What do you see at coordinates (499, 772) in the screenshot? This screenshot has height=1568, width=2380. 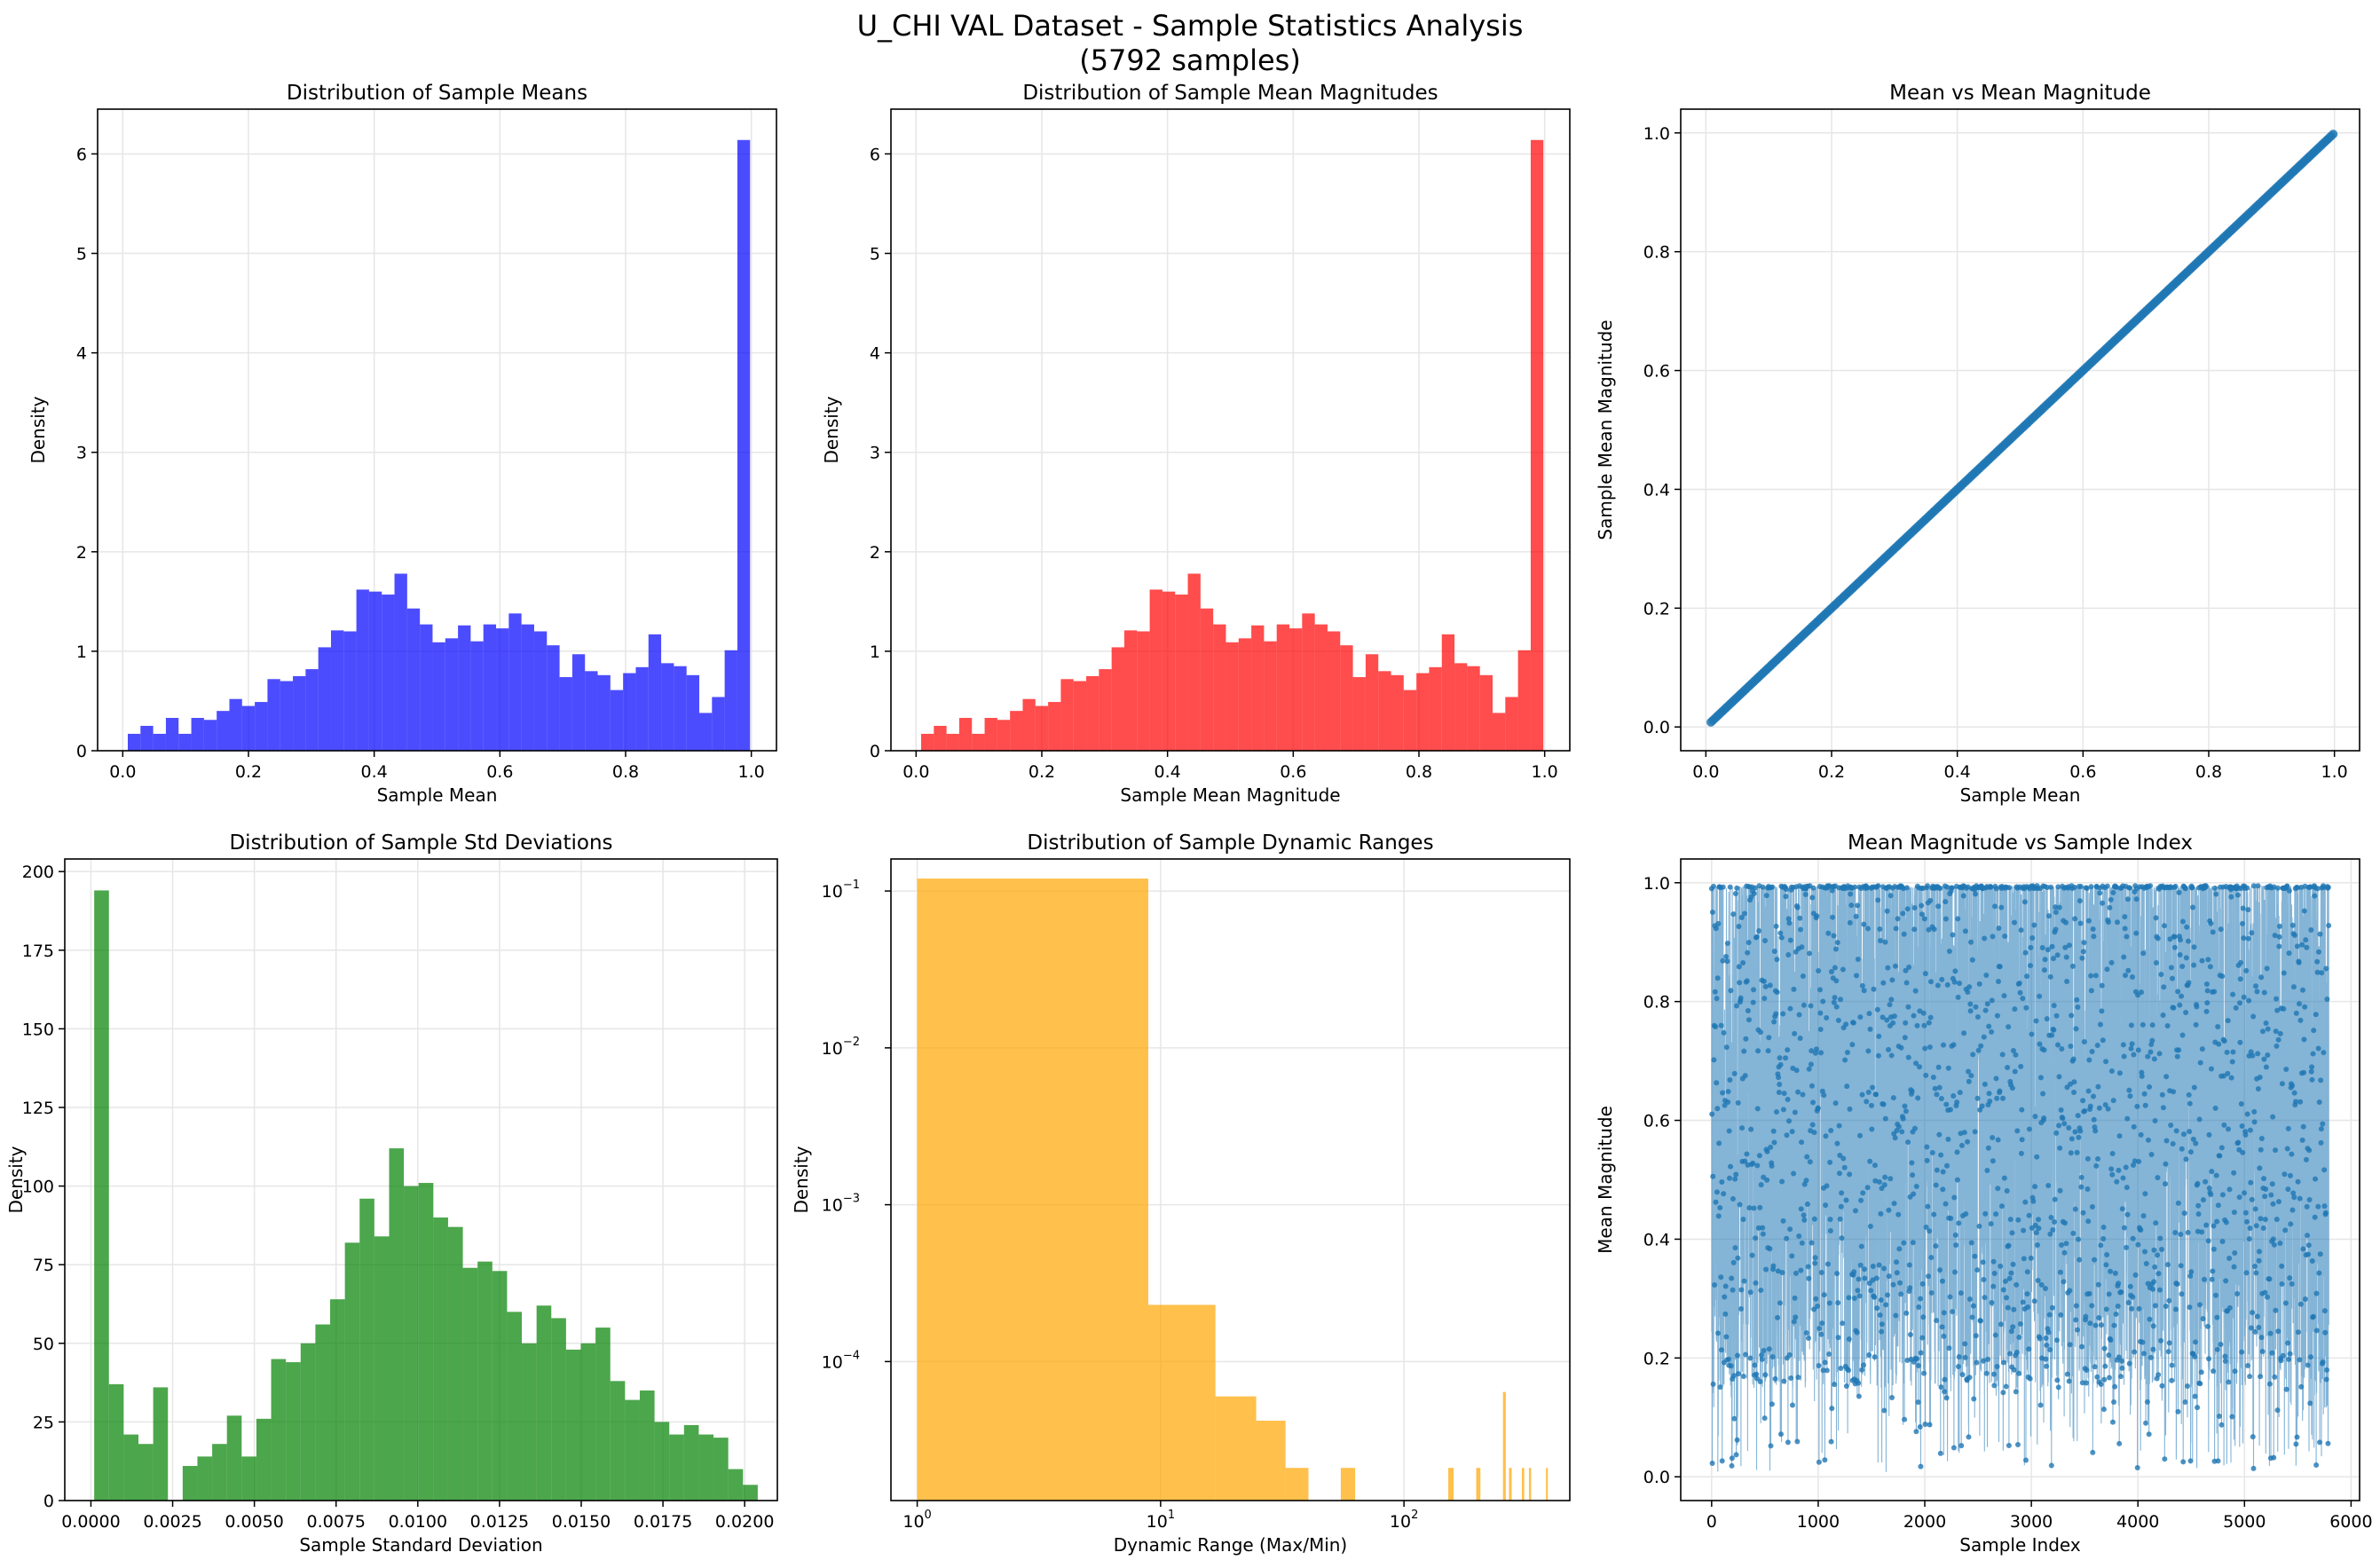 I see `x-tick-label: 0.6` at bounding box center [499, 772].